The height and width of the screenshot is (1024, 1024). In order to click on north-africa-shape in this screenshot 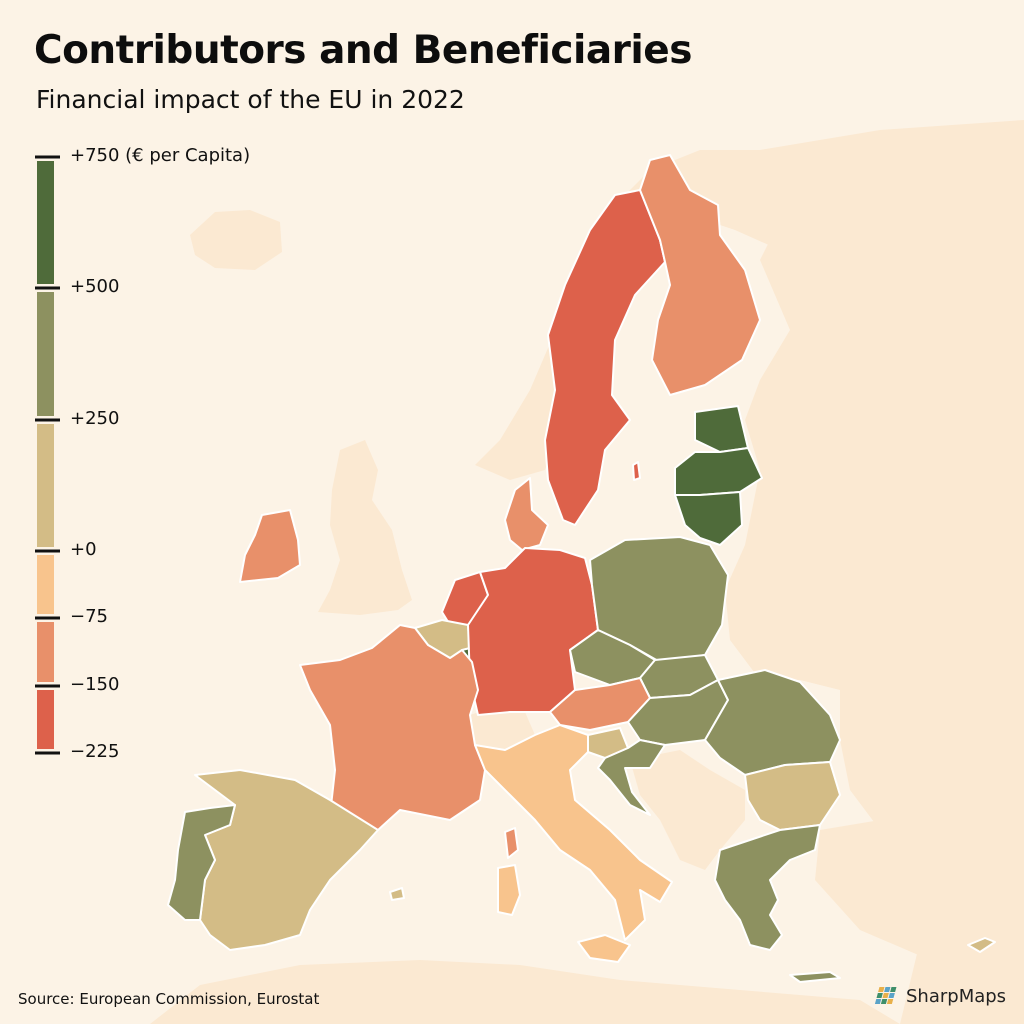, I will do `click(525, 992)`.